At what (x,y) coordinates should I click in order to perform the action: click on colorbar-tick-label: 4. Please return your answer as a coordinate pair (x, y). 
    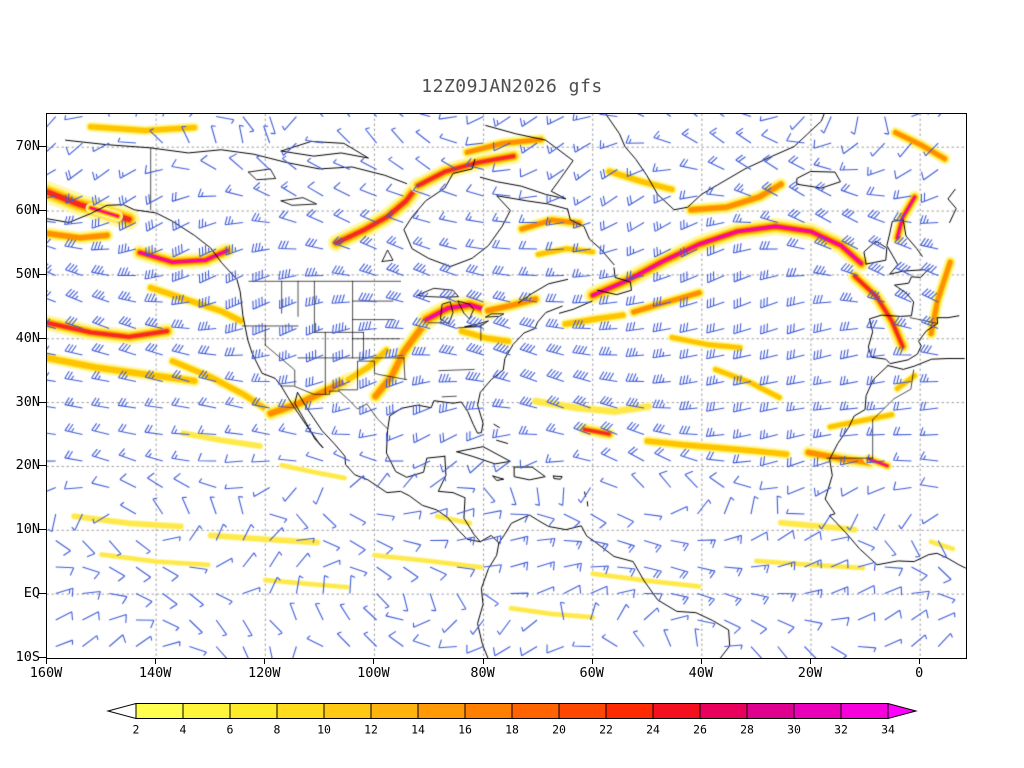
    Looking at the image, I should click on (183, 730).